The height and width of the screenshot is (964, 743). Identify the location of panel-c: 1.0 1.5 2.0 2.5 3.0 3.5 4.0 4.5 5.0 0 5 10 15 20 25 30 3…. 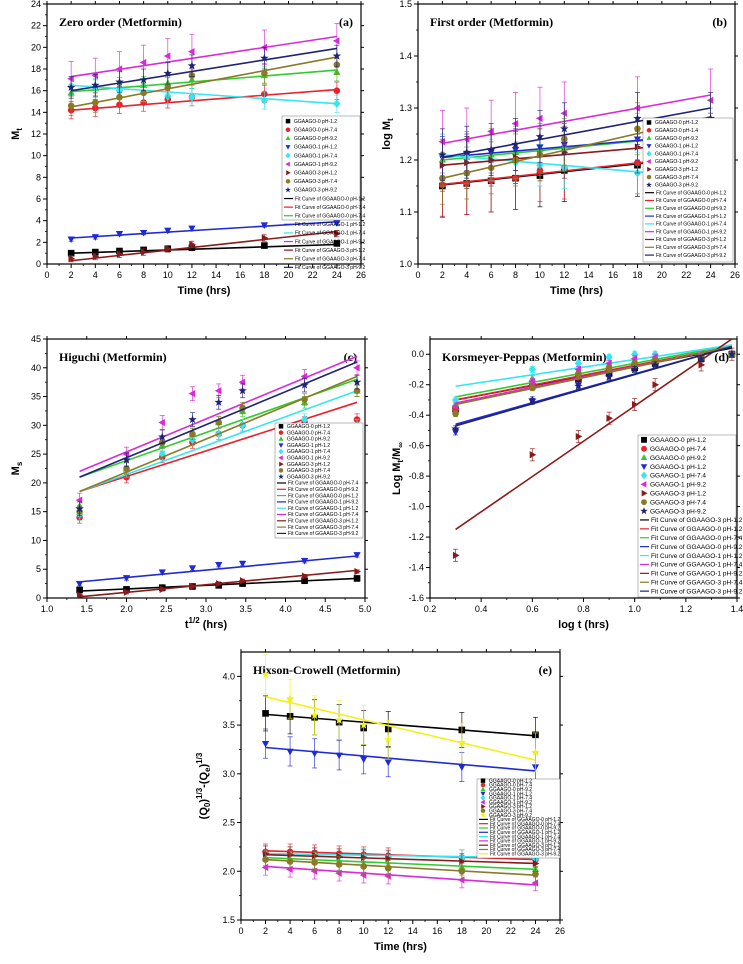
(190, 482).